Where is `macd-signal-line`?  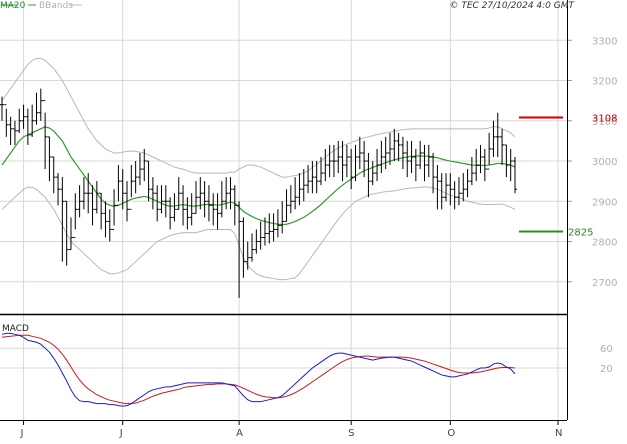
macd-signal-line is located at coordinates (258, 369).